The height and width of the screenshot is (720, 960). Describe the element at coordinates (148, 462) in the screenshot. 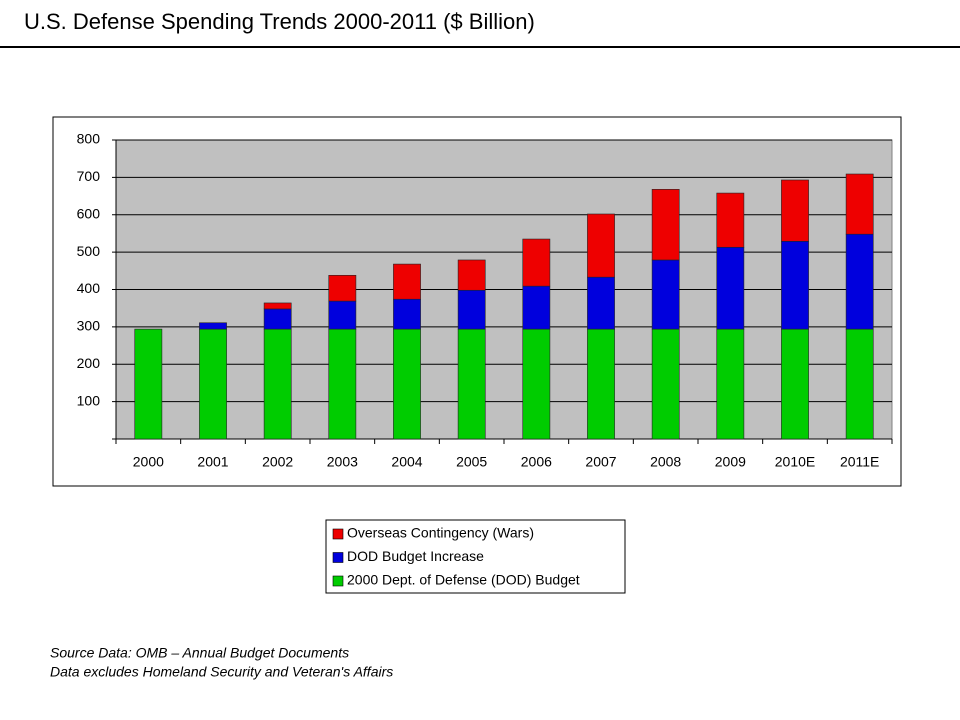

I see `x-tick-label: 2000` at that location.